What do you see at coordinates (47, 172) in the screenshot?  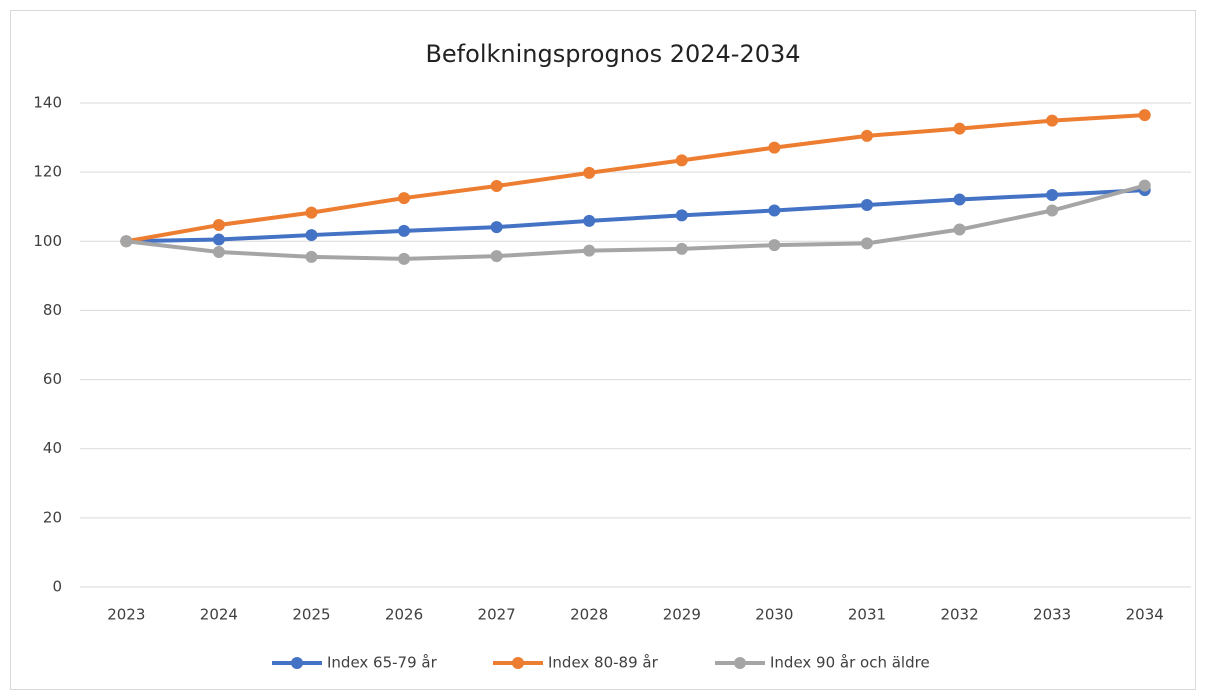 I see `y-tick-label: 120` at bounding box center [47, 172].